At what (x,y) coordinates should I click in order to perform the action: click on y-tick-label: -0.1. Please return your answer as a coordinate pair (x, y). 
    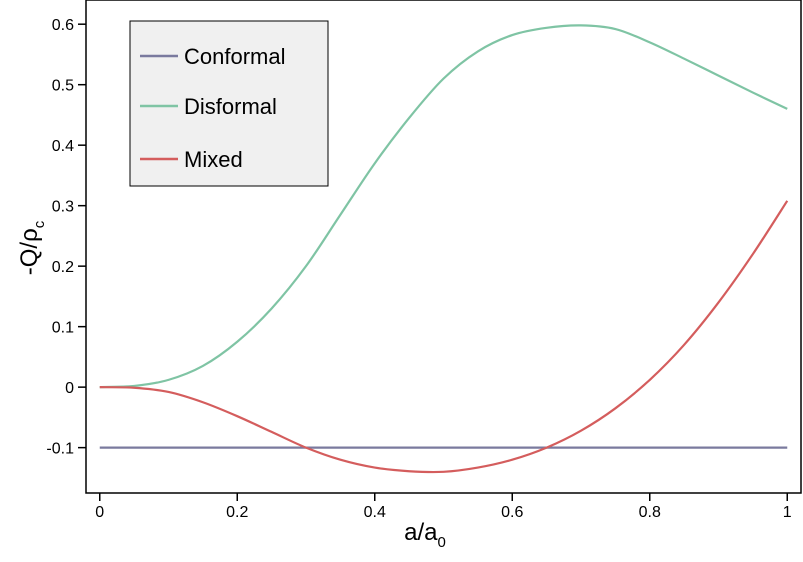
    Looking at the image, I should click on (60, 449).